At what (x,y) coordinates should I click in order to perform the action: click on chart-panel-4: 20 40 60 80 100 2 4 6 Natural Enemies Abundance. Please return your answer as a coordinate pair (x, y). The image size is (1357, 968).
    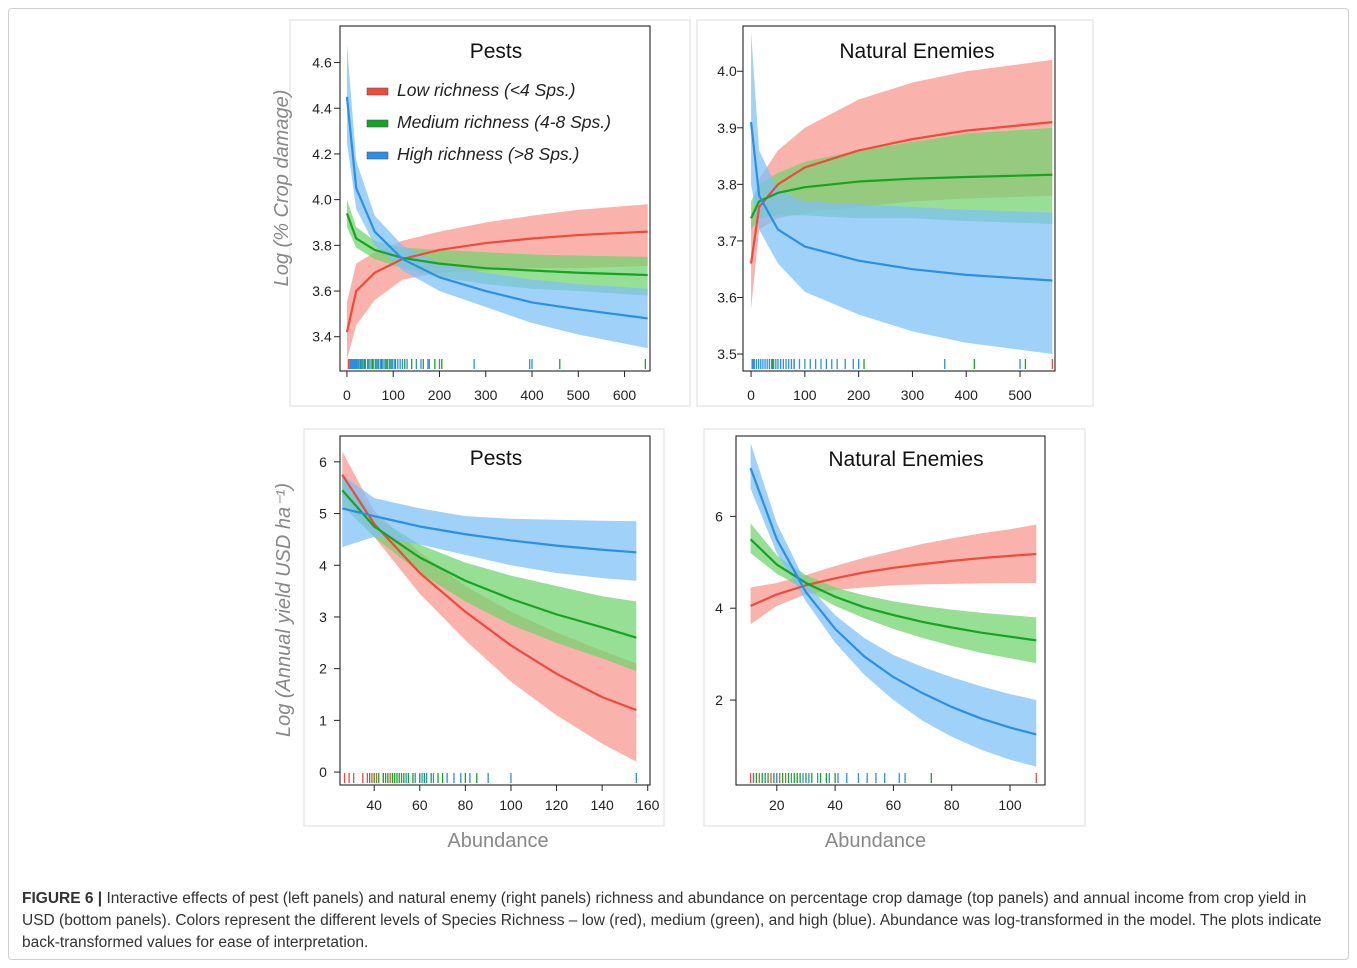
    Looking at the image, I should click on (894, 640).